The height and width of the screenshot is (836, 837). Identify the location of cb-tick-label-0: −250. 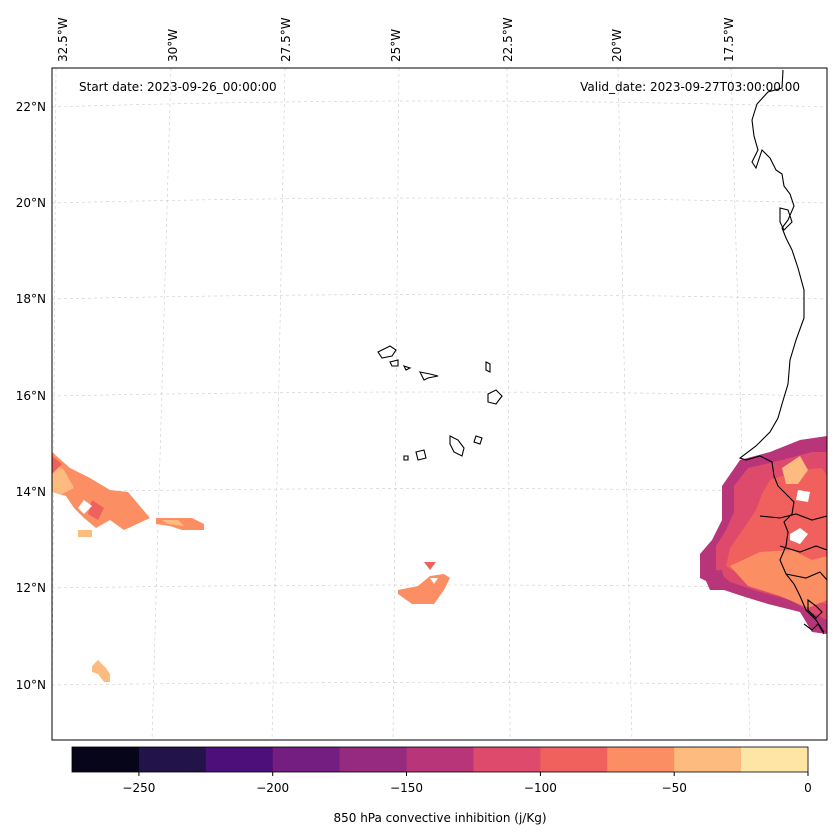
(138, 788).